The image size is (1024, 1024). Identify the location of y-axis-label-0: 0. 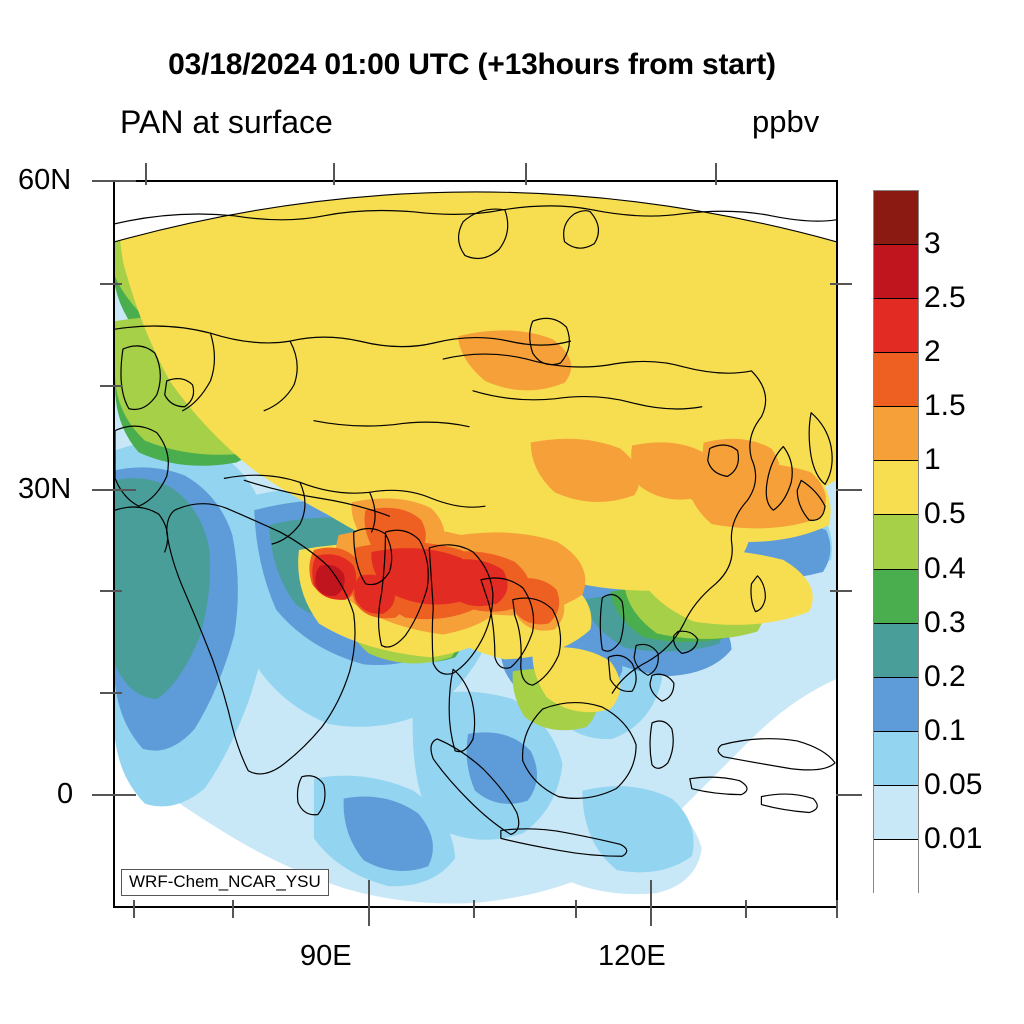
(65, 794).